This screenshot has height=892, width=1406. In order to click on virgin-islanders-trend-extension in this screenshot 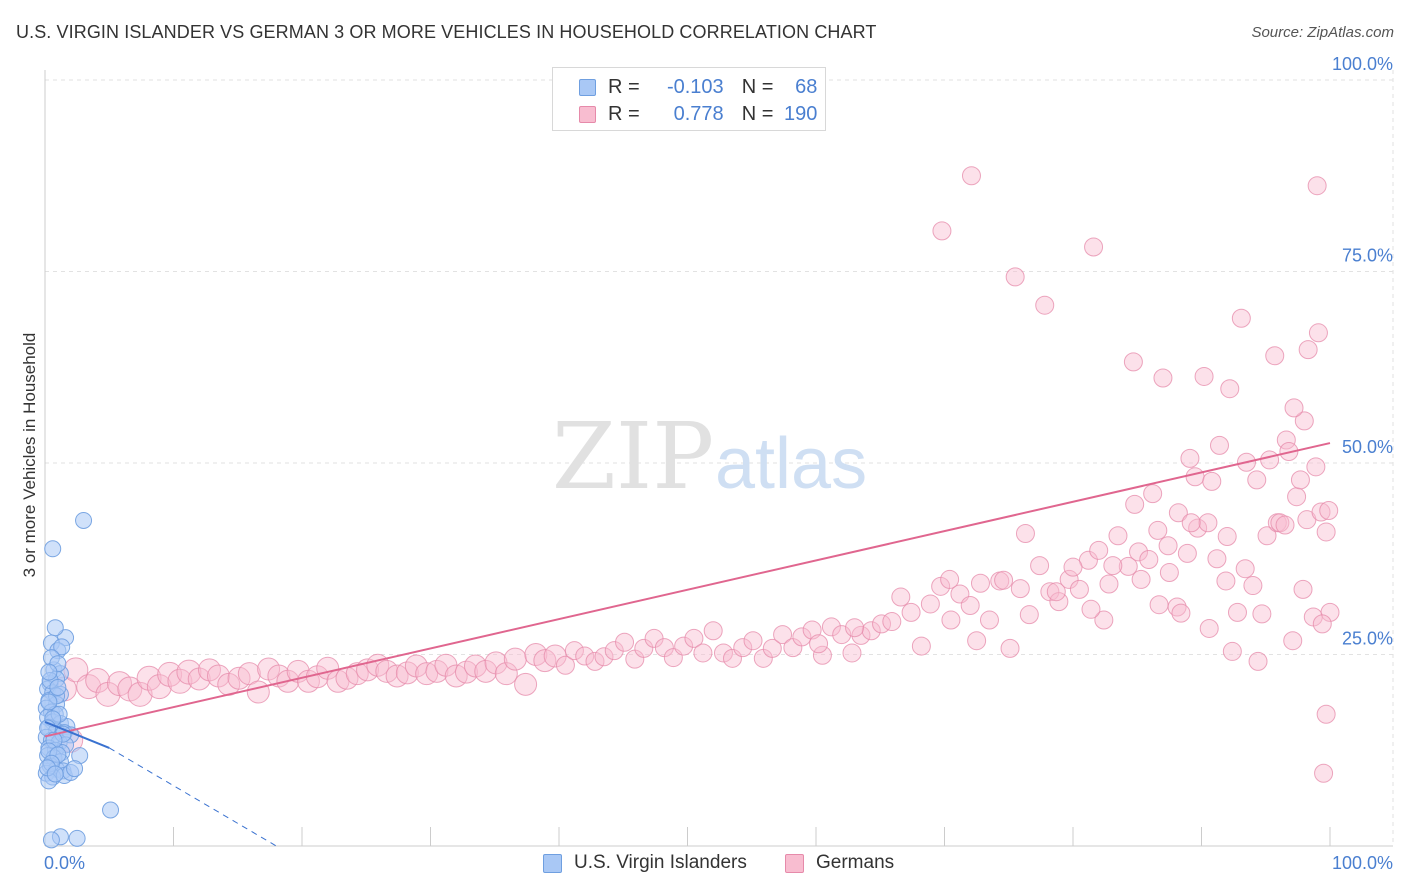, I will do `click(192, 797)`.